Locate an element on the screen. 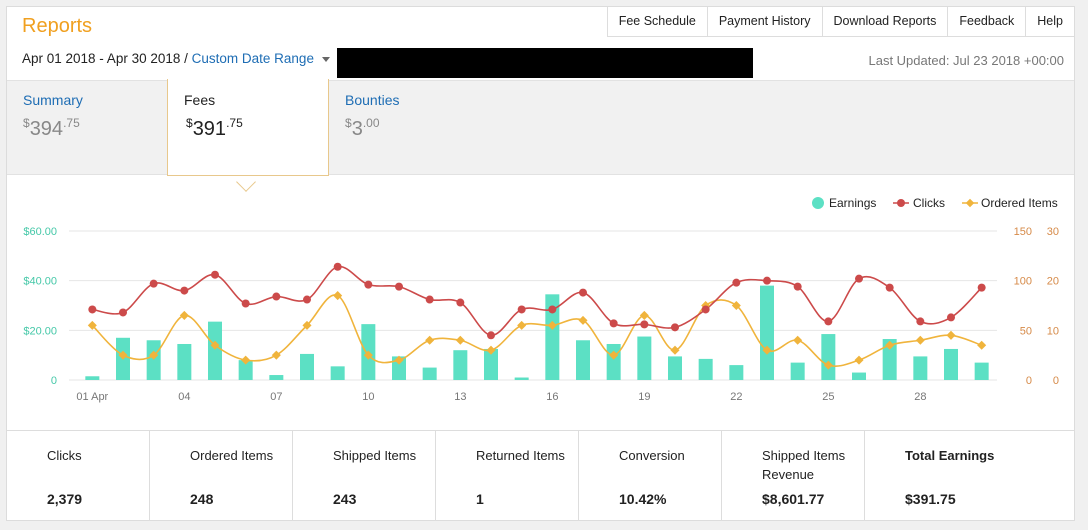  x-tick-label: 13 is located at coordinates (460, 397).